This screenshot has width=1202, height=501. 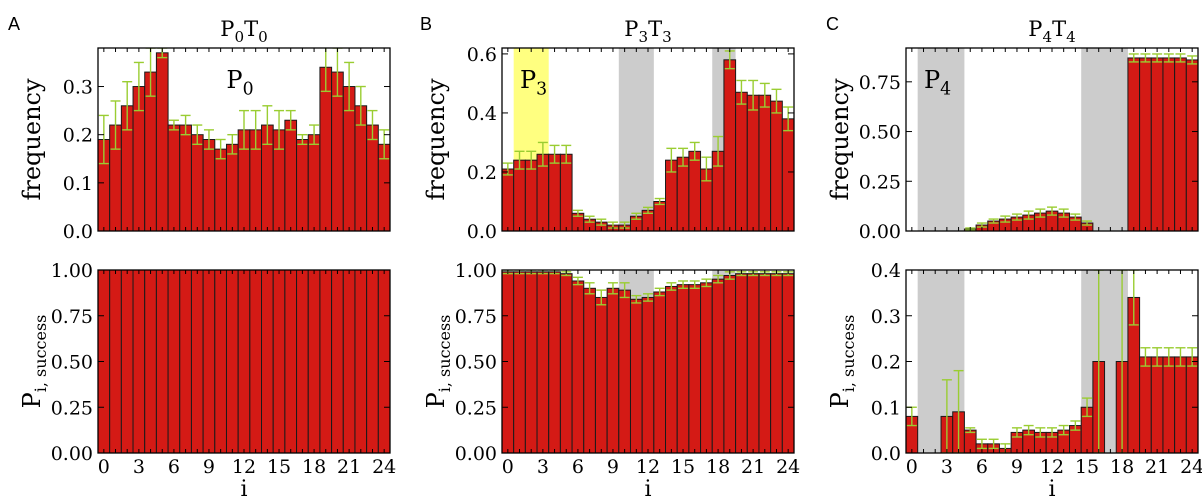 What do you see at coordinates (832, 24) in the screenshot?
I see `panel-letter: C` at bounding box center [832, 24].